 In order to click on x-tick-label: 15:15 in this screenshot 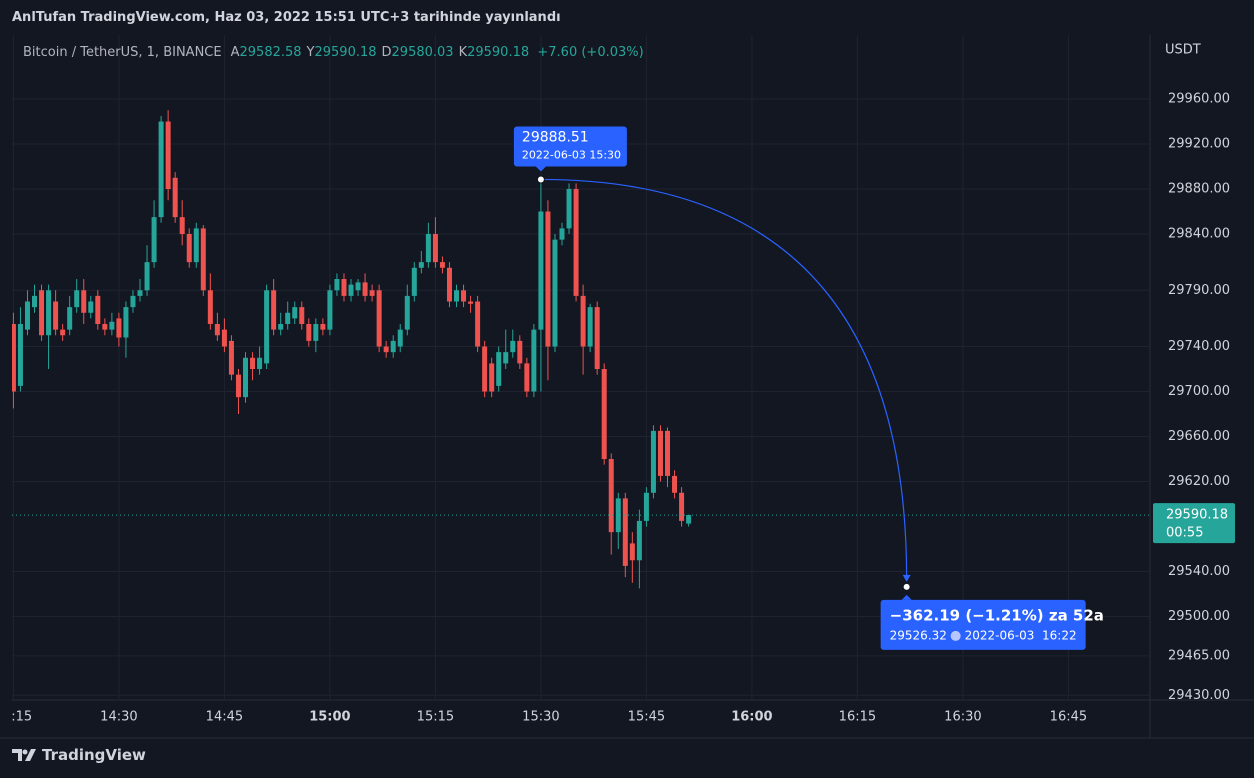, I will do `click(435, 717)`.